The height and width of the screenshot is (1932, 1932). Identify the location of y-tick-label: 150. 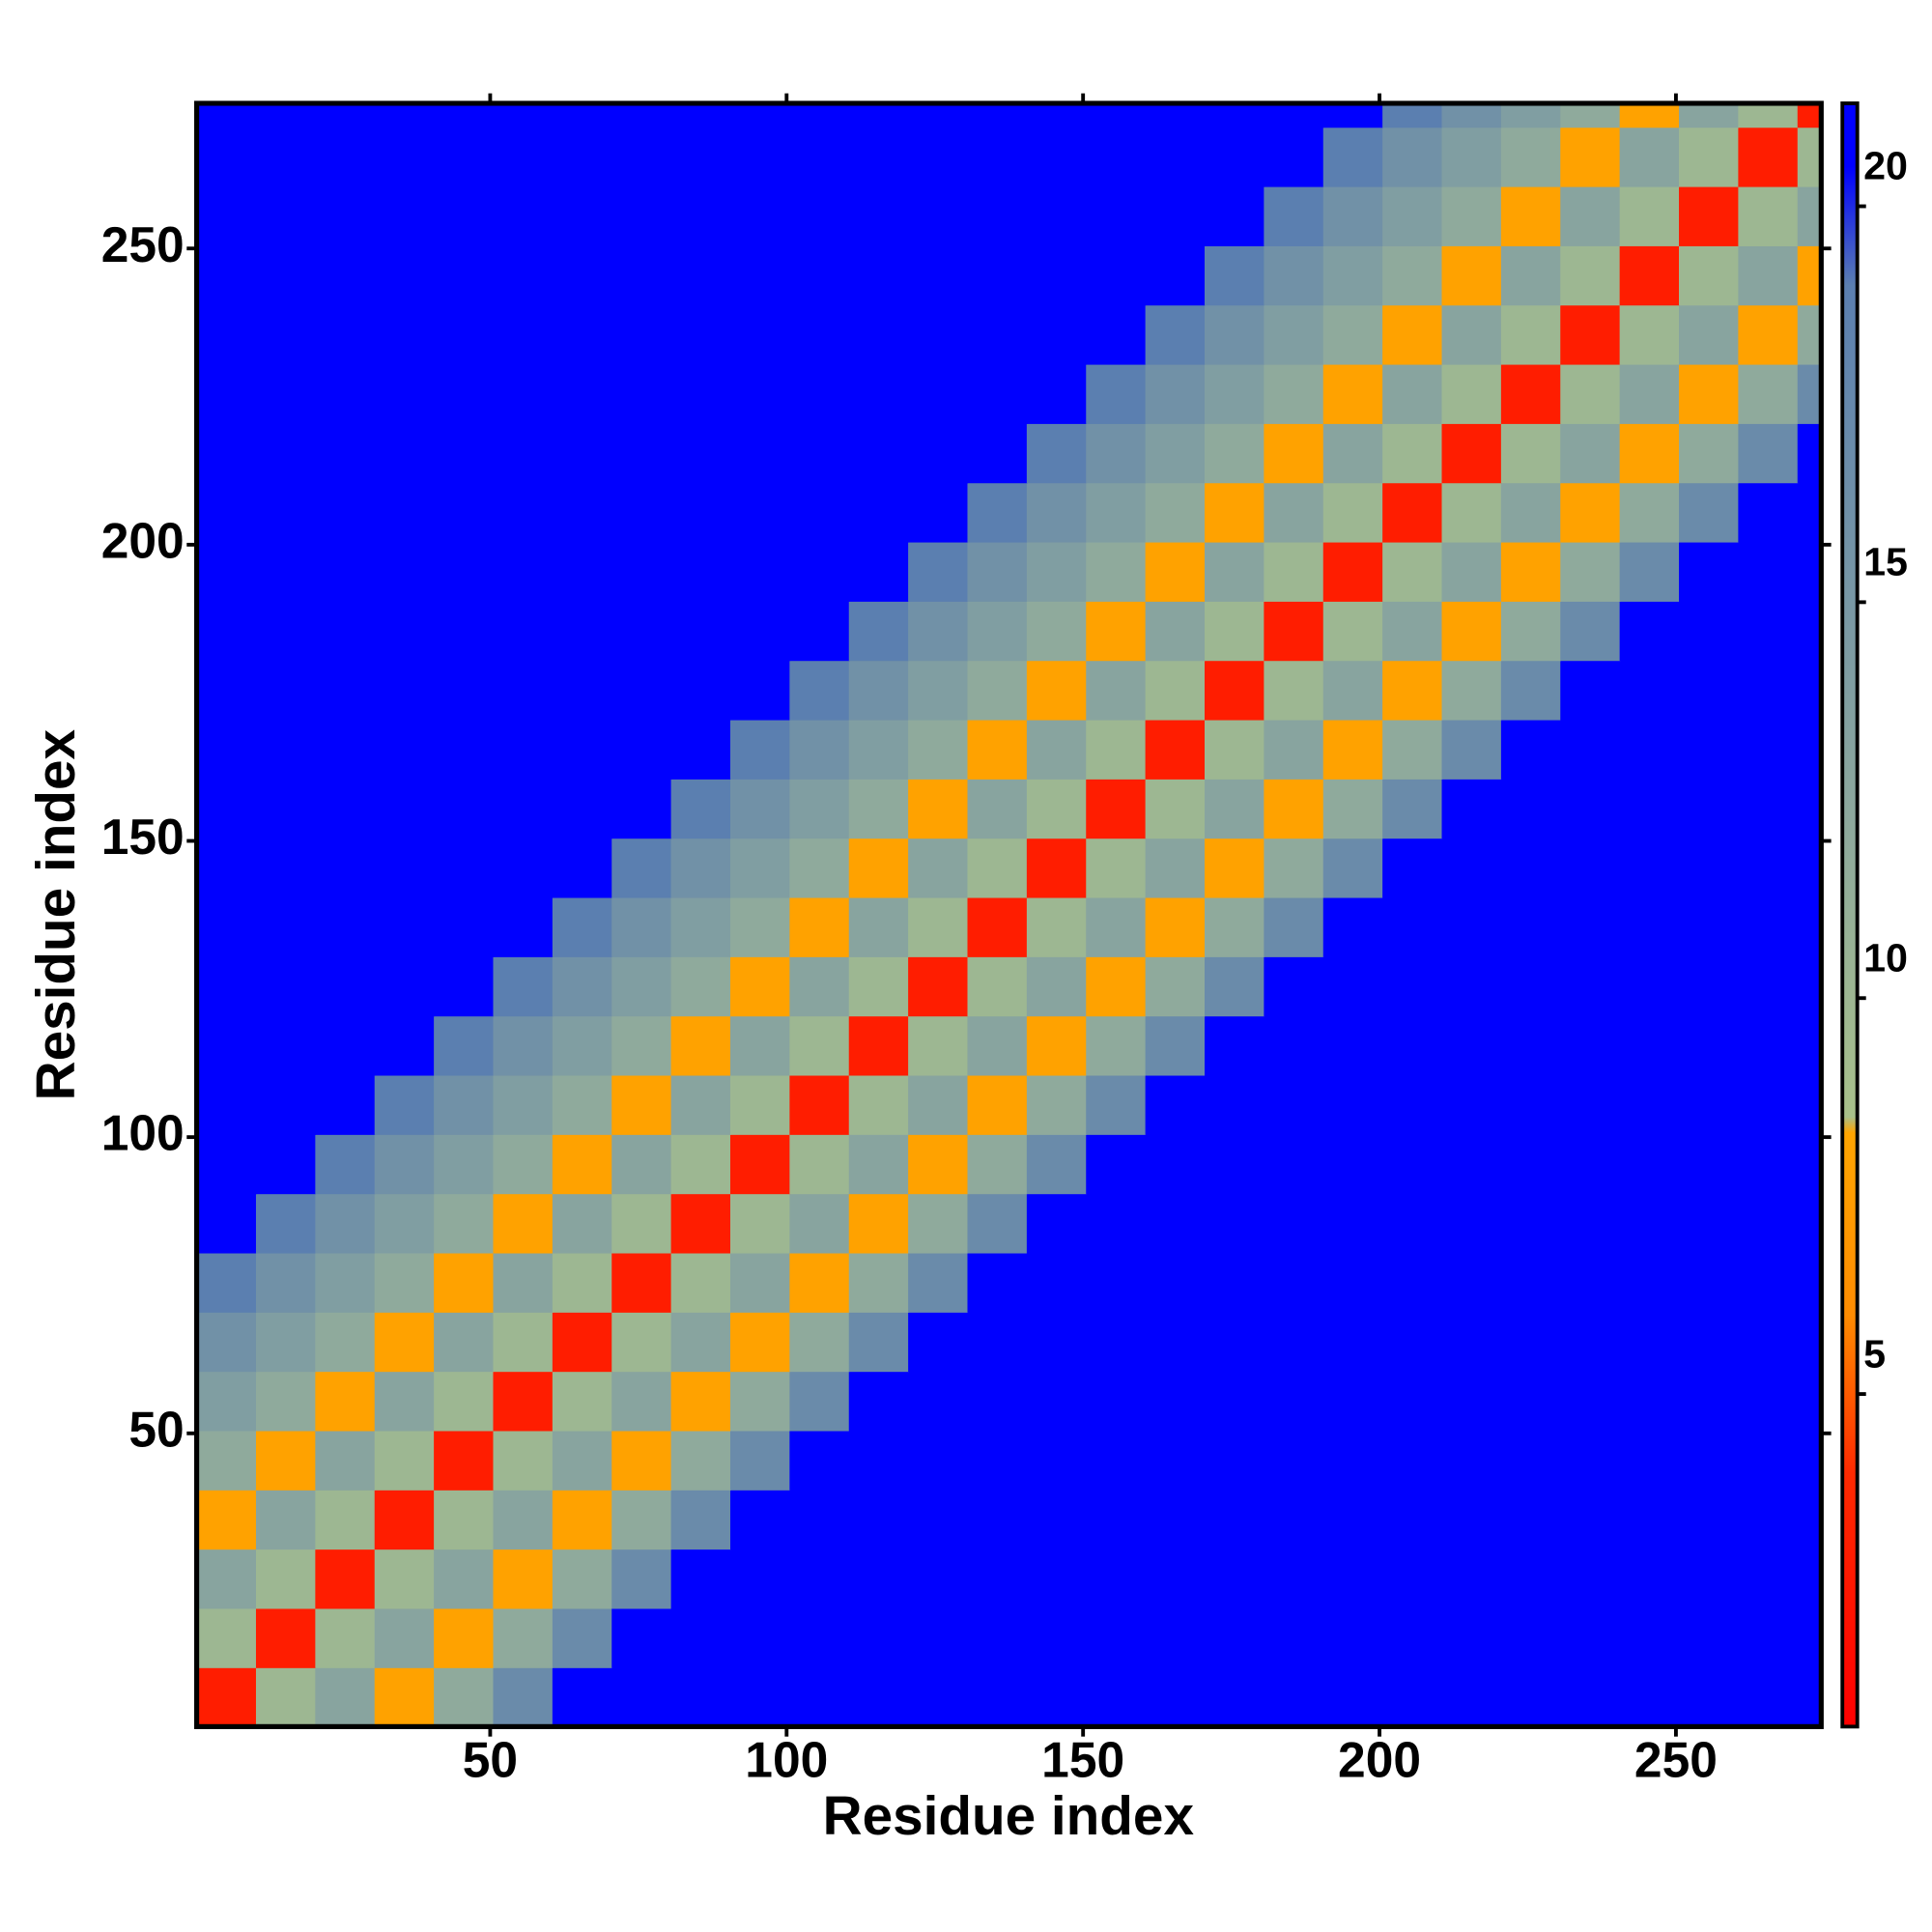
(143, 837).